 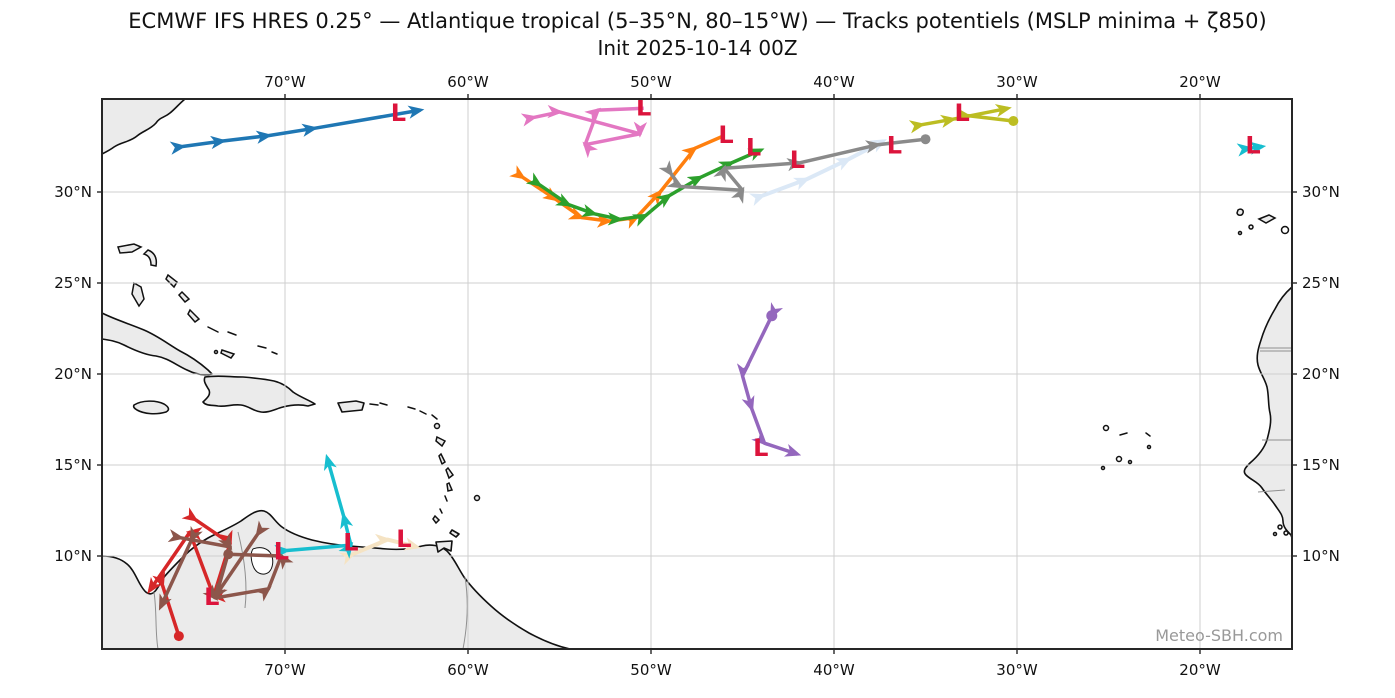 What do you see at coordinates (228, 554) in the screenshot?
I see `track-brown-end-dot` at bounding box center [228, 554].